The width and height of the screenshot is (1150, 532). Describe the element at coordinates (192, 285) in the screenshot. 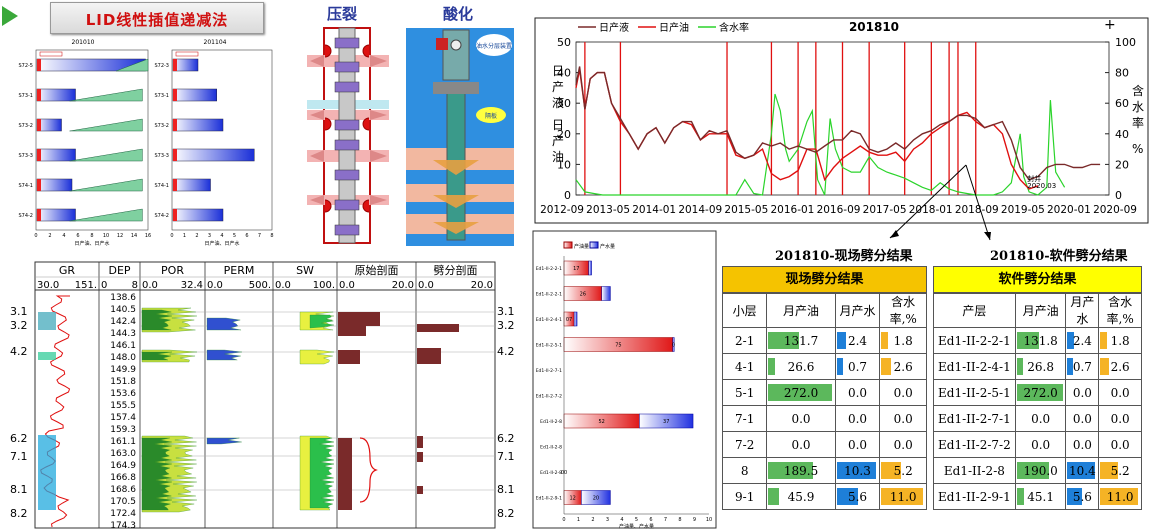

I see `log-scale-max: 32.4` at that location.